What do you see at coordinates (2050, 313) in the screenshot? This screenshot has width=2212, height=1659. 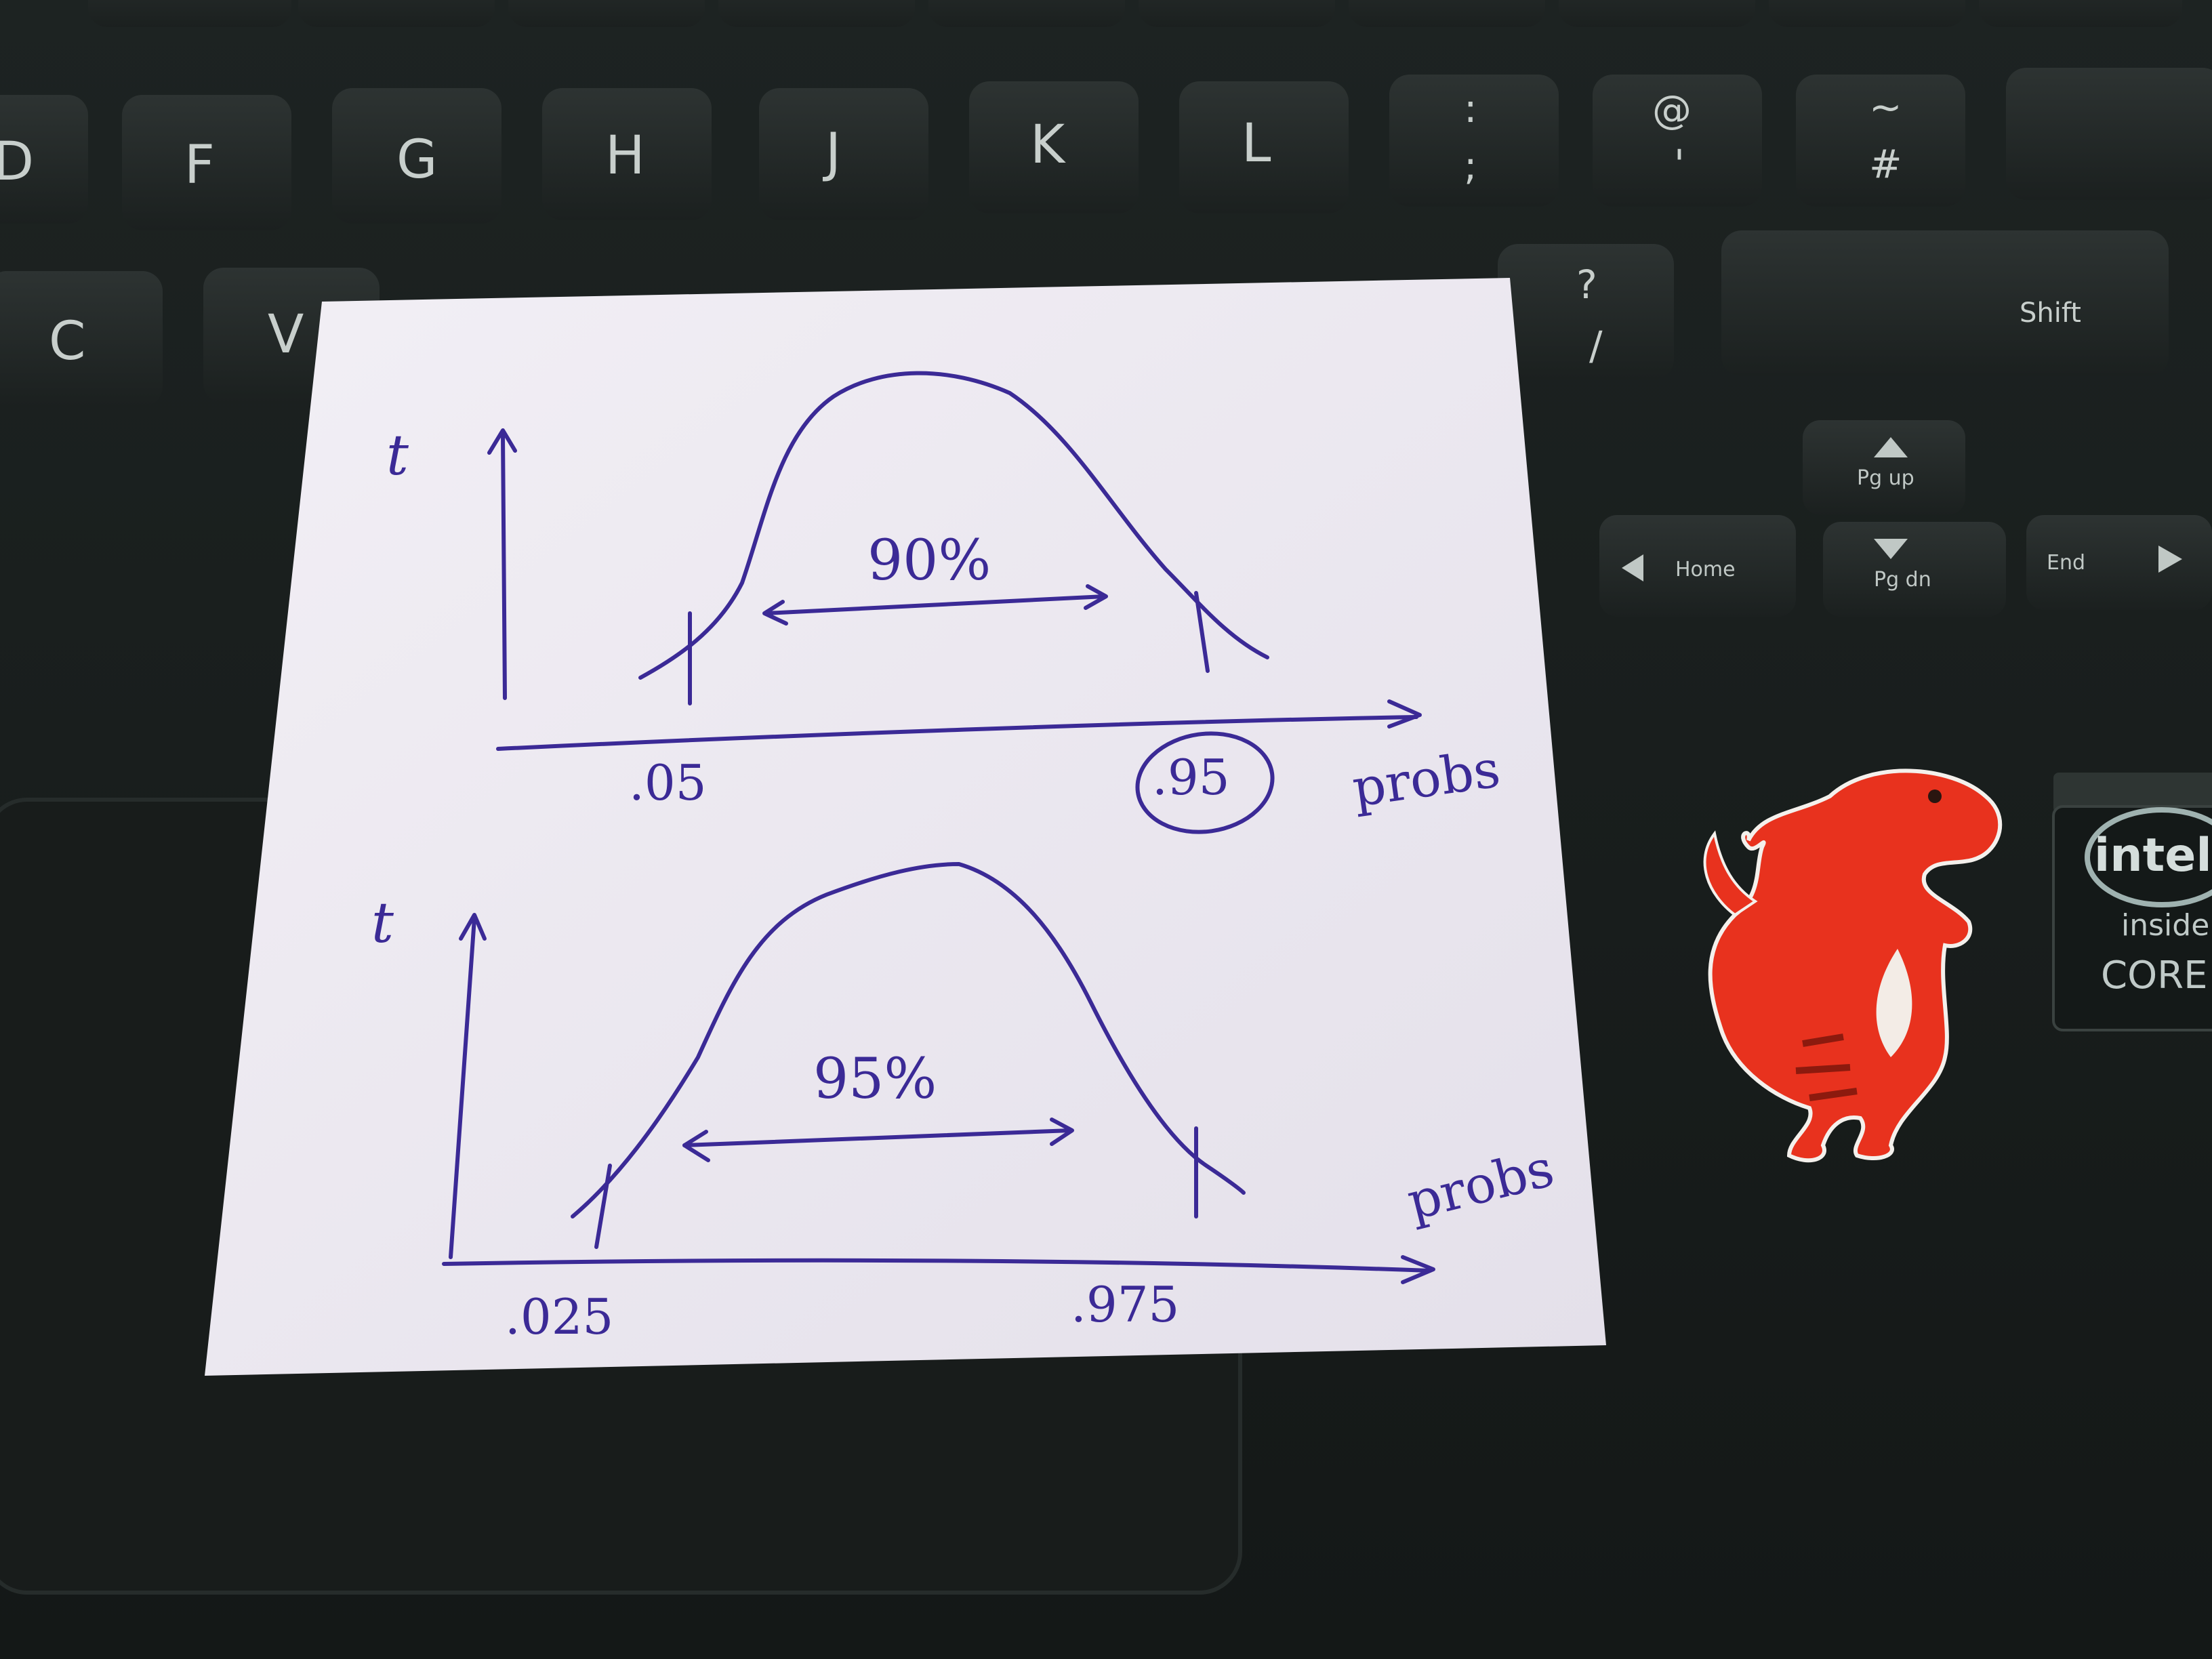 I see `key-label-shift: Shift` at bounding box center [2050, 313].